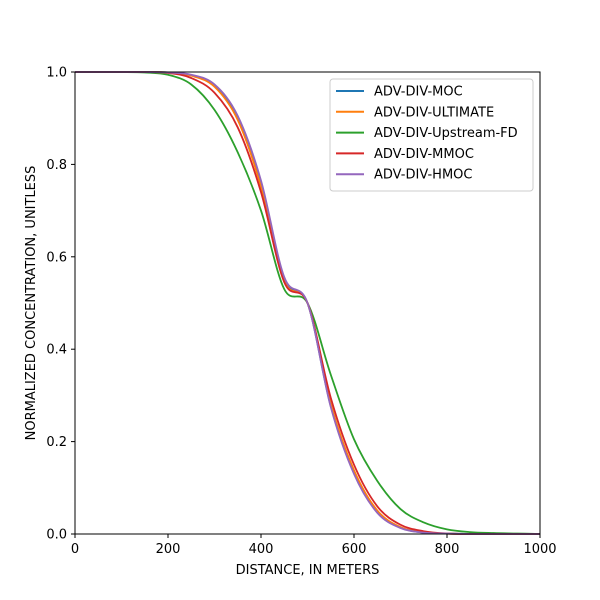 The height and width of the screenshot is (600, 600). Describe the element at coordinates (168, 549) in the screenshot. I see `x-tick-label: 200` at that location.